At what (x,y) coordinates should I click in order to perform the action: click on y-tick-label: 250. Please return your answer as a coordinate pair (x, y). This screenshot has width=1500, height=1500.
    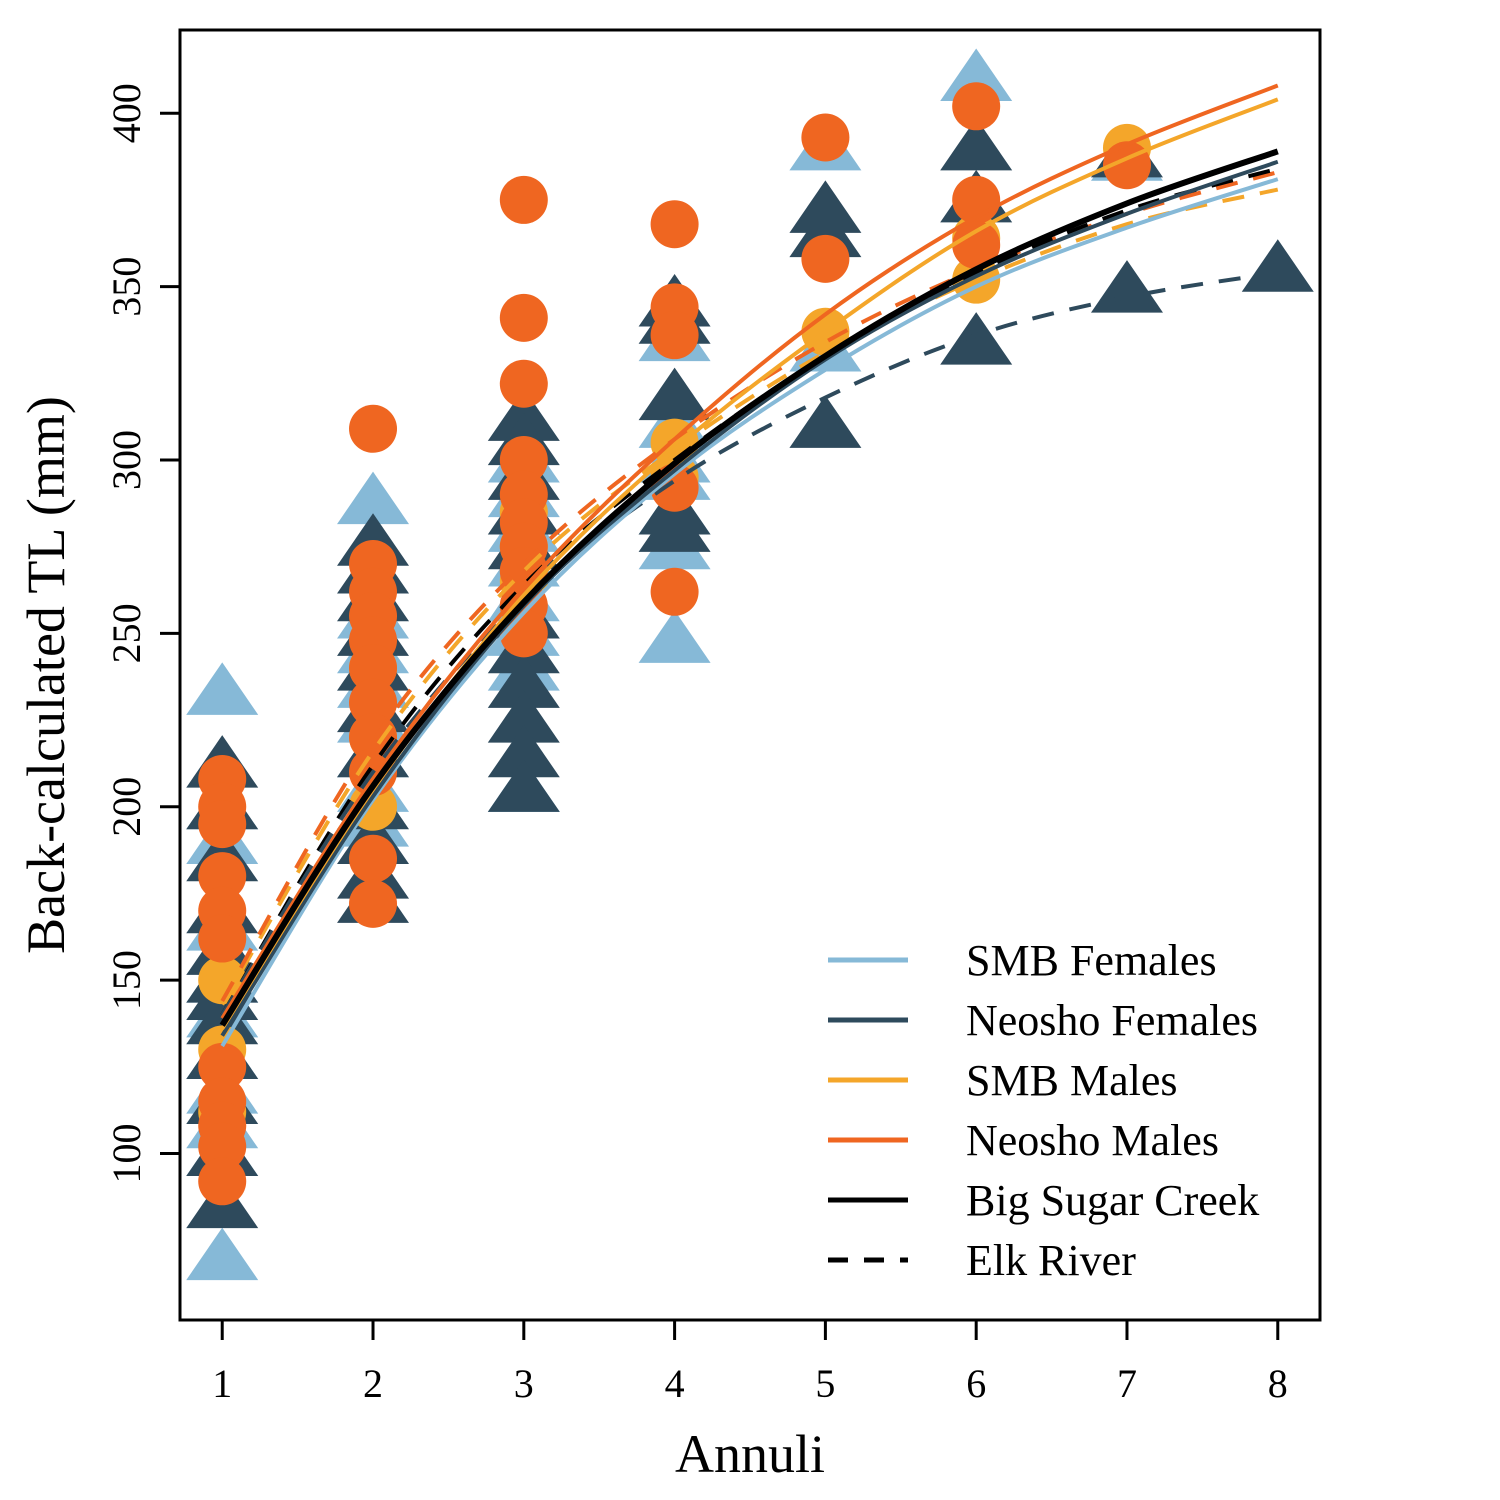
    Looking at the image, I should click on (126, 633).